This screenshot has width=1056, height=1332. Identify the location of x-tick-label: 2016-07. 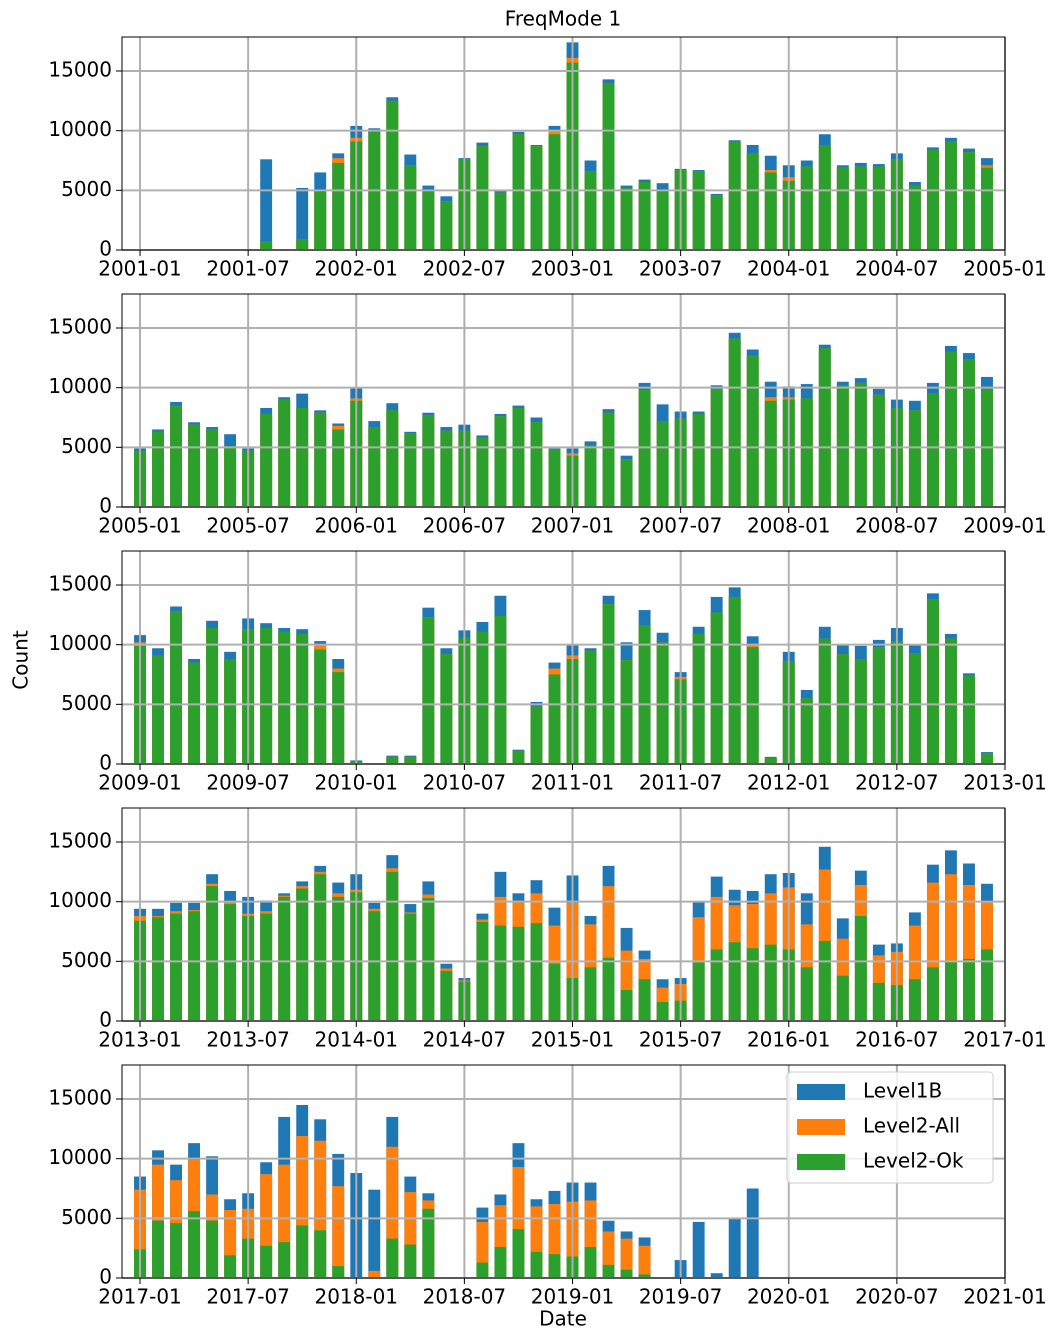
(897, 1040).